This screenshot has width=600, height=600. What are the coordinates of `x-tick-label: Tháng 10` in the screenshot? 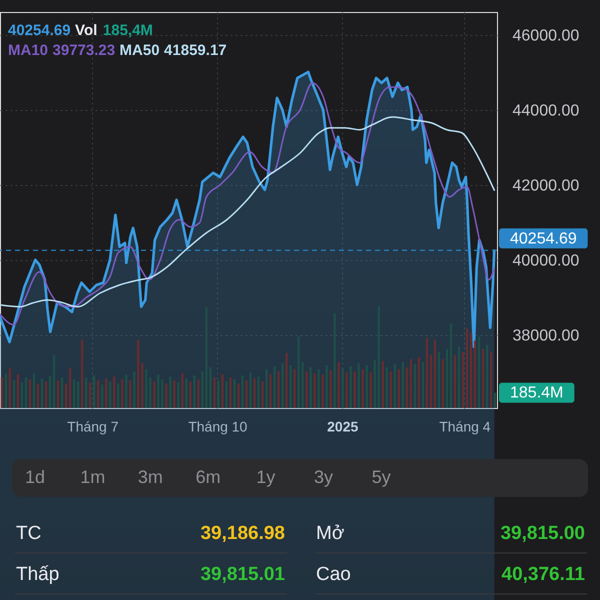 It's located at (218, 426).